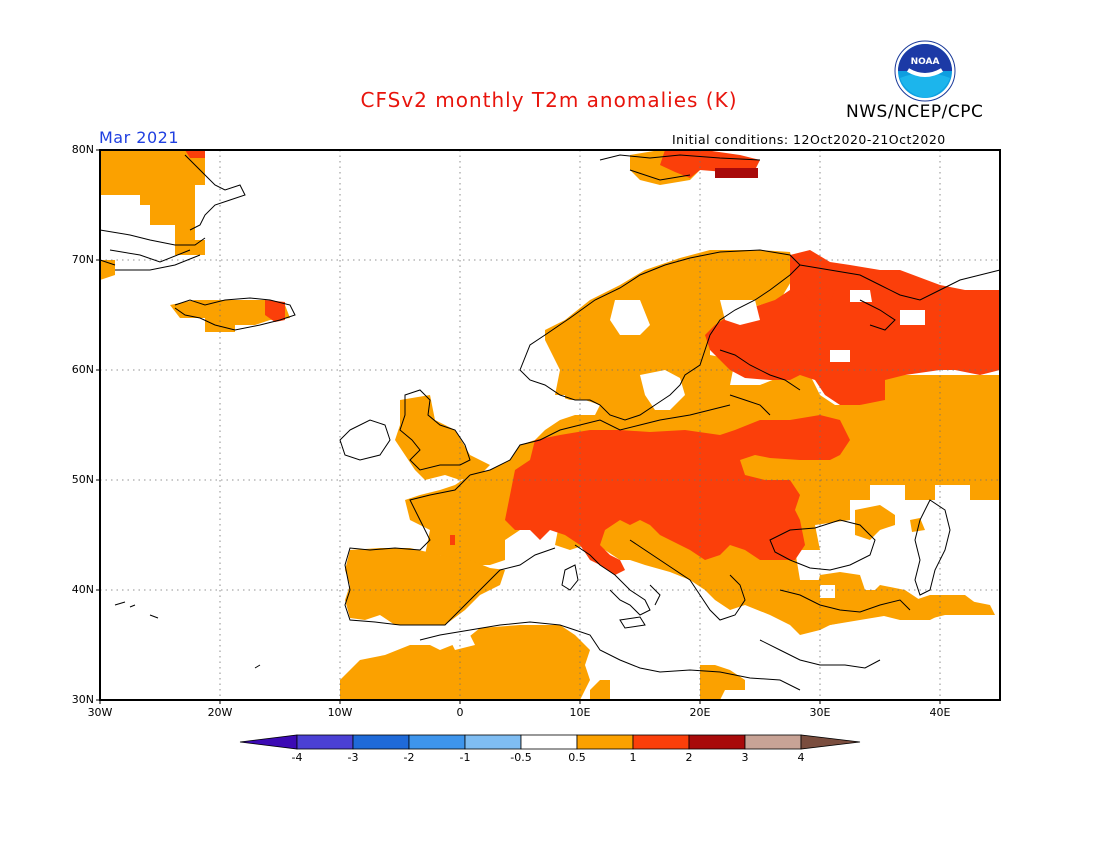  What do you see at coordinates (353, 757) in the screenshot?
I see `colorbar-label: -3` at bounding box center [353, 757].